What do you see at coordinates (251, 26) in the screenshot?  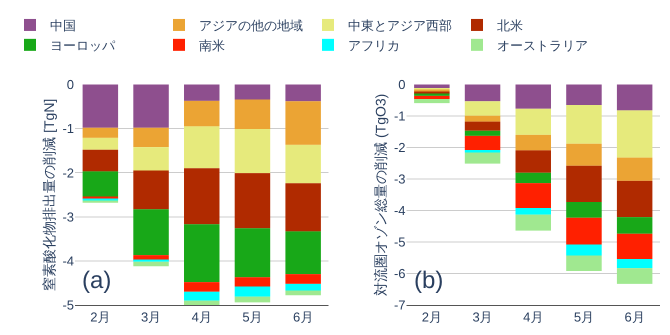 I see `legend-label: アジアの他の地域` at bounding box center [251, 26].